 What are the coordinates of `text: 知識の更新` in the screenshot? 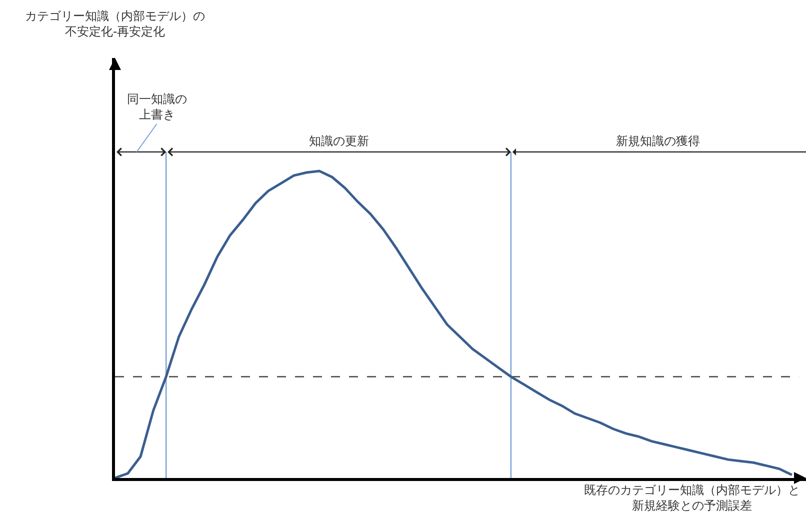 It's located at (339, 141).